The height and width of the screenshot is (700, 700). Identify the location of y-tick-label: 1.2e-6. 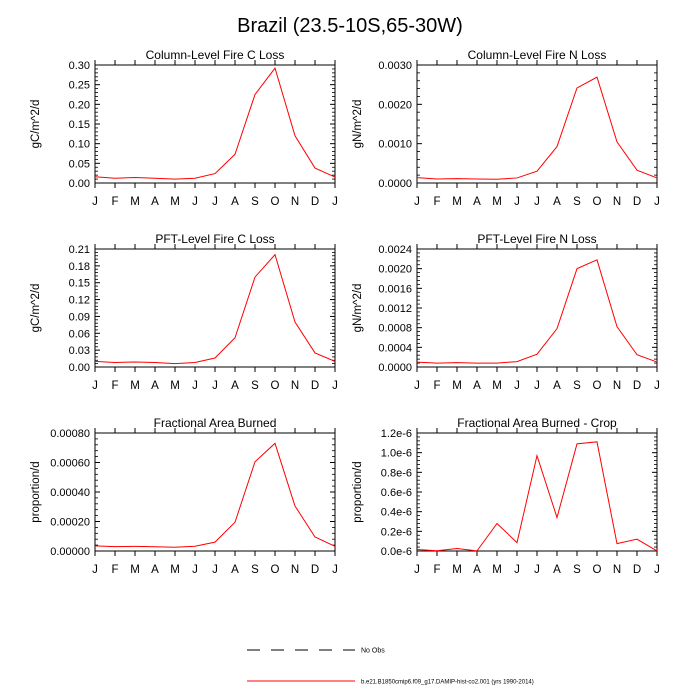
(396, 434).